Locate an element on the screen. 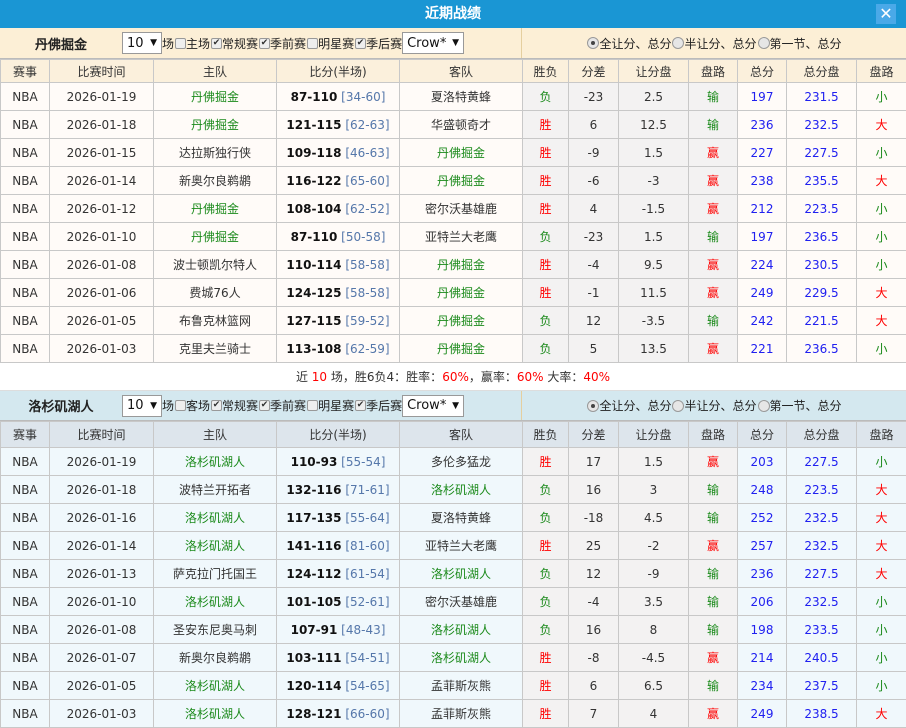  home-team: 波士顿凯尔特人 is located at coordinates (215, 265).